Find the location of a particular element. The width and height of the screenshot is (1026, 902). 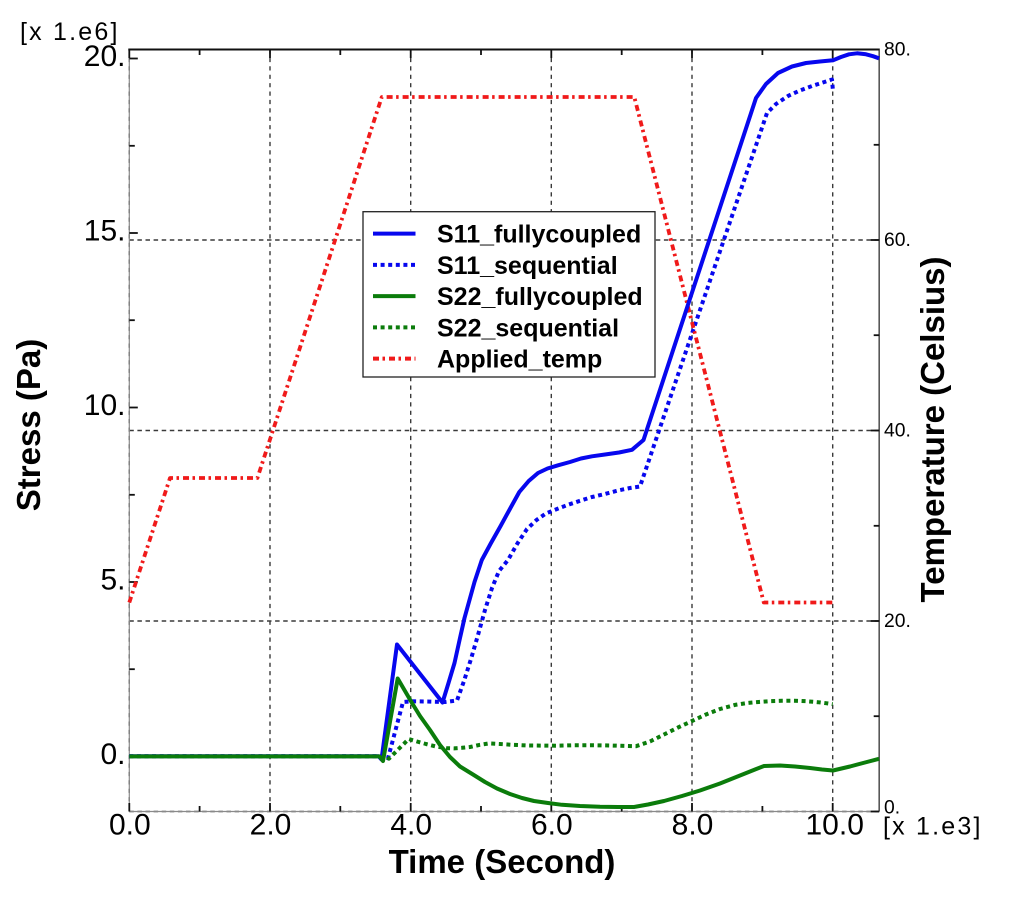

svg-text: Time (Second) is located at coordinates (502, 861).